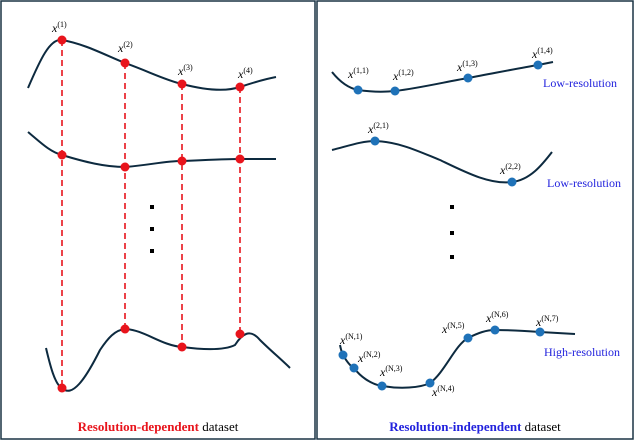 Image resolution: width=634 pixels, height=440 pixels. I want to click on point-label: x(N,5), so click(453, 328).